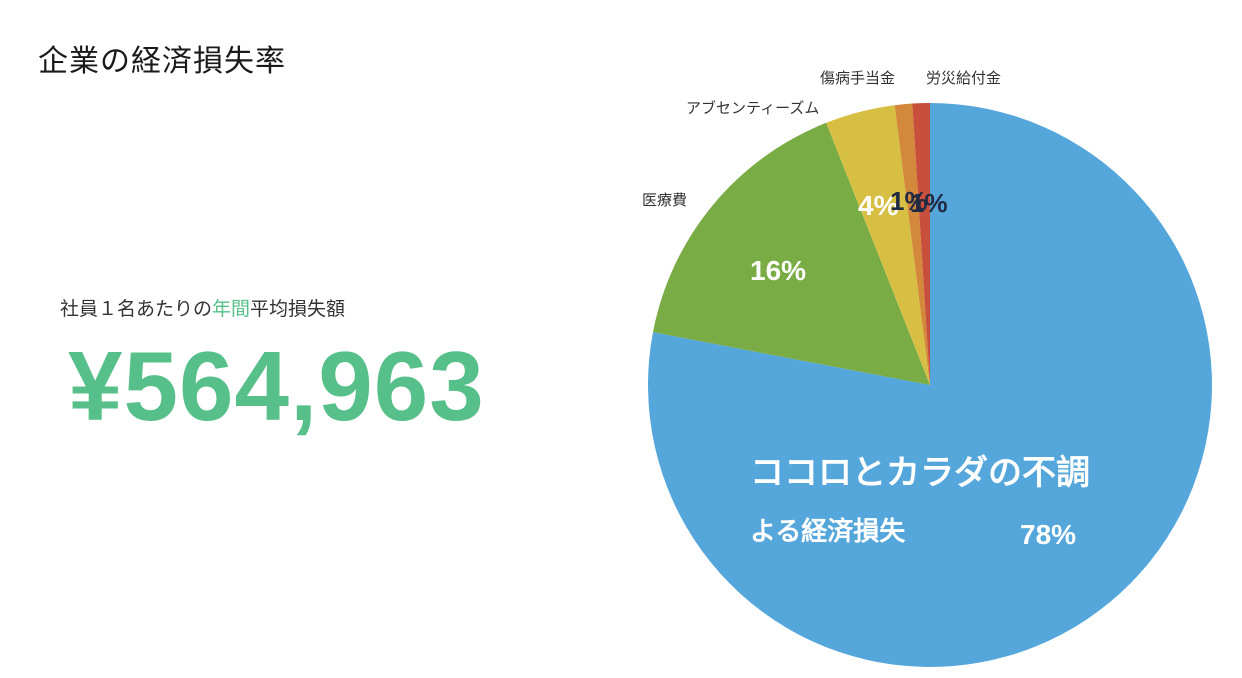 The height and width of the screenshot is (678, 1242). Describe the element at coordinates (778, 270) in the screenshot. I see `slice-2-value-label: 16%` at that location.